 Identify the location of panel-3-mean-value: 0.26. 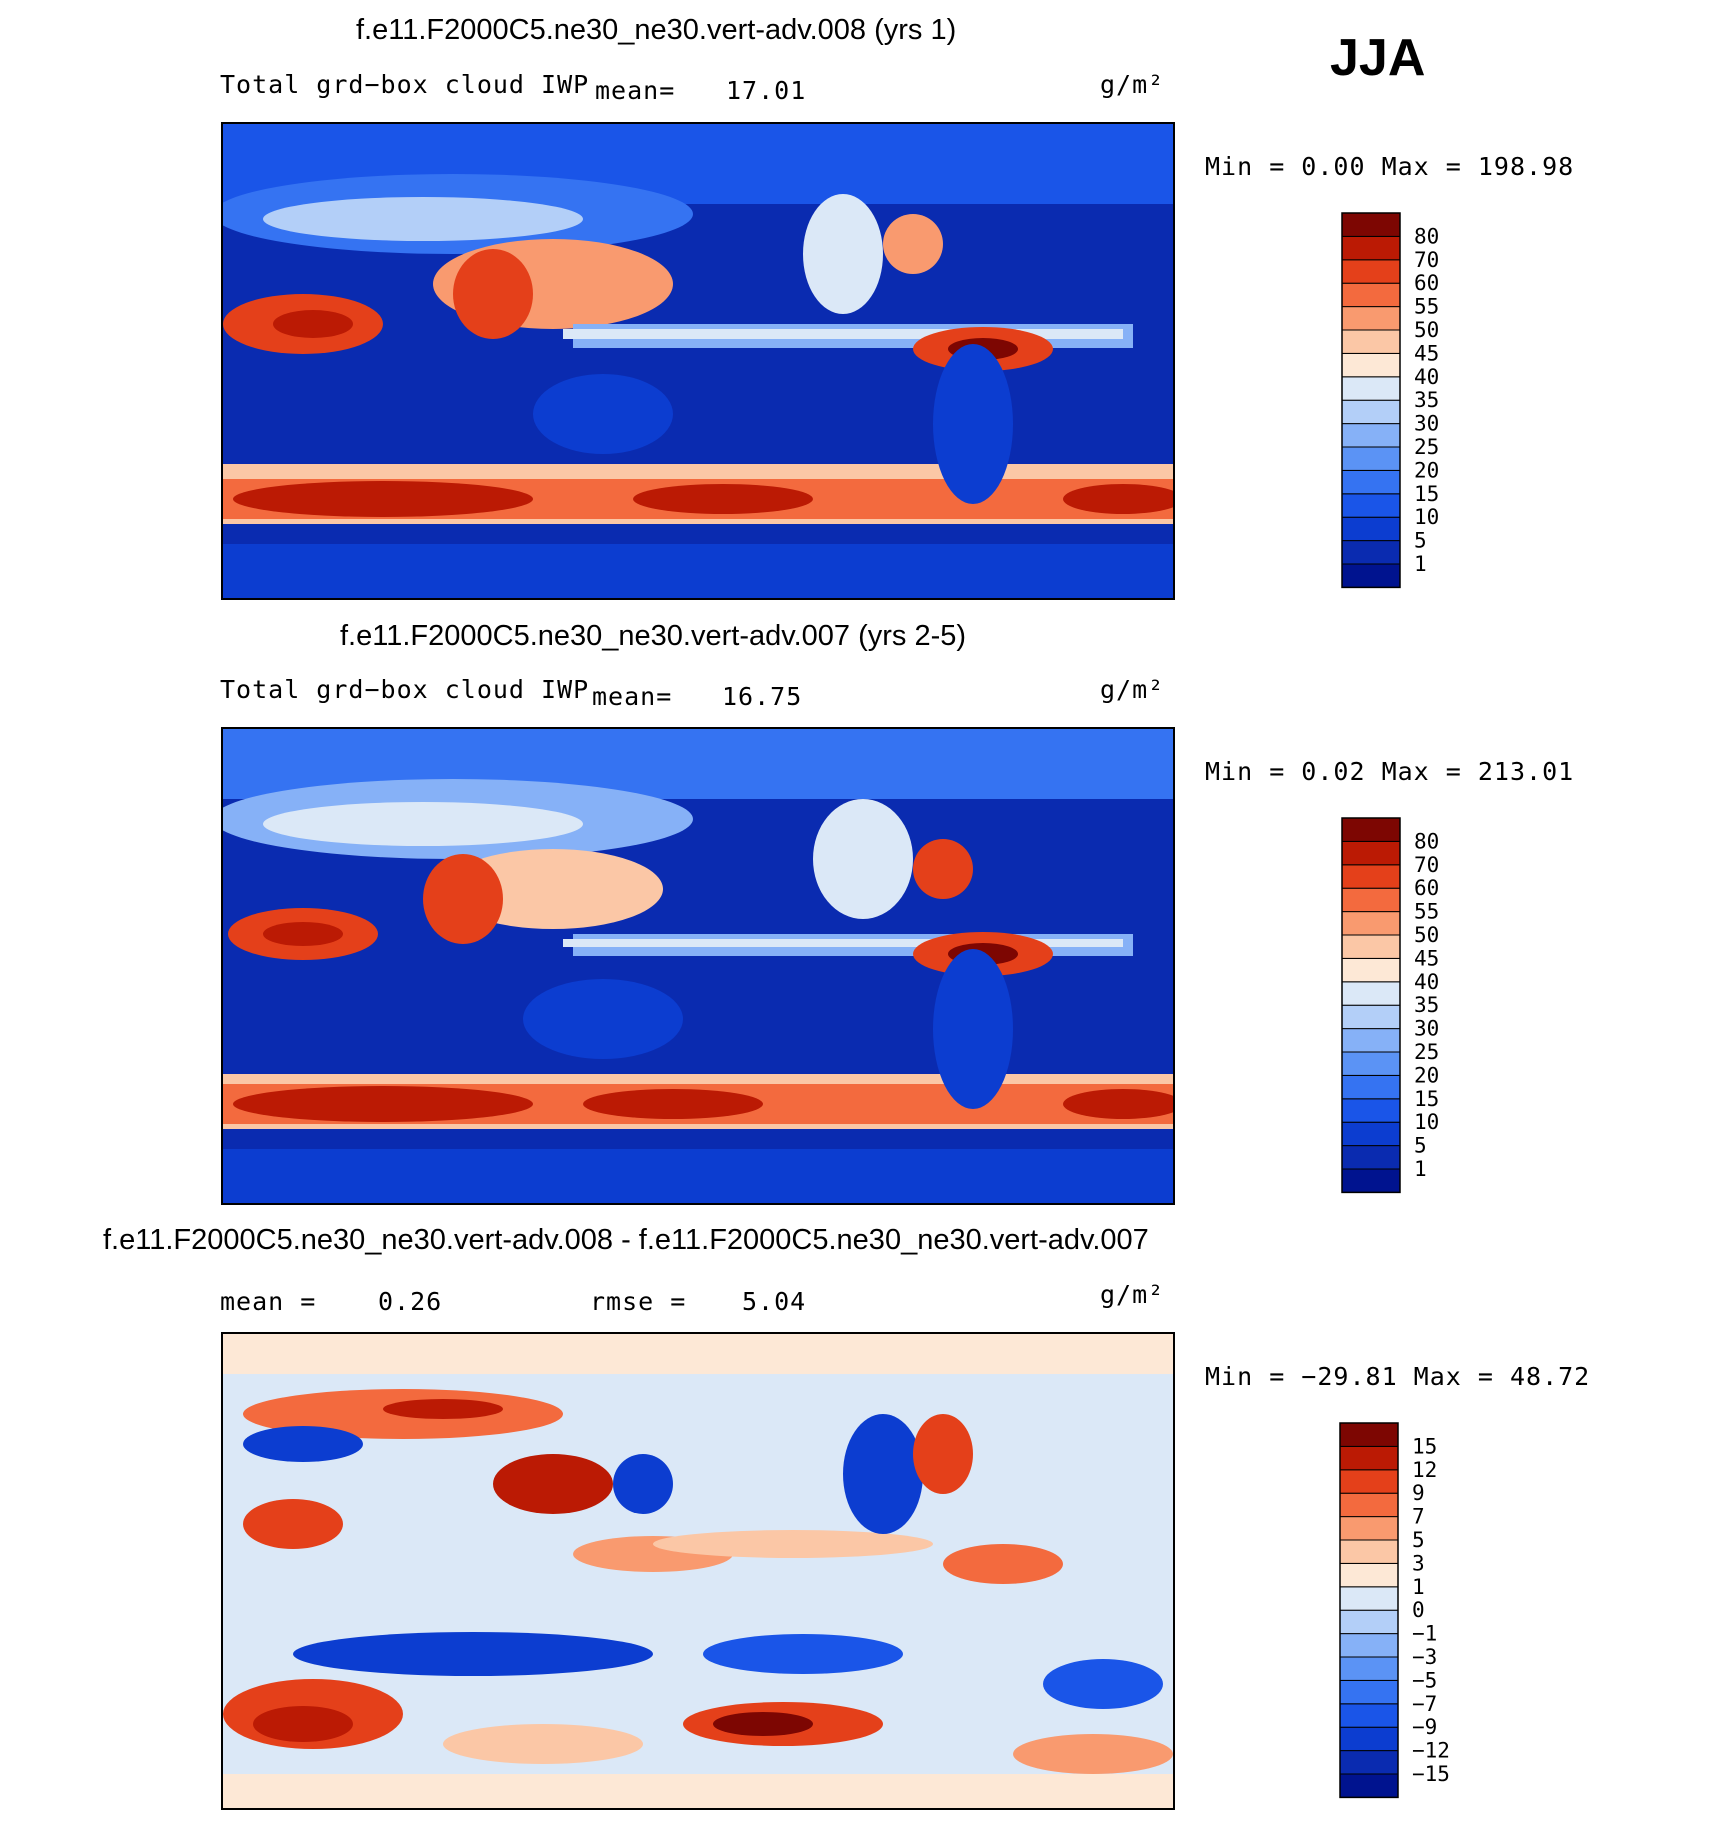
(410, 1301).